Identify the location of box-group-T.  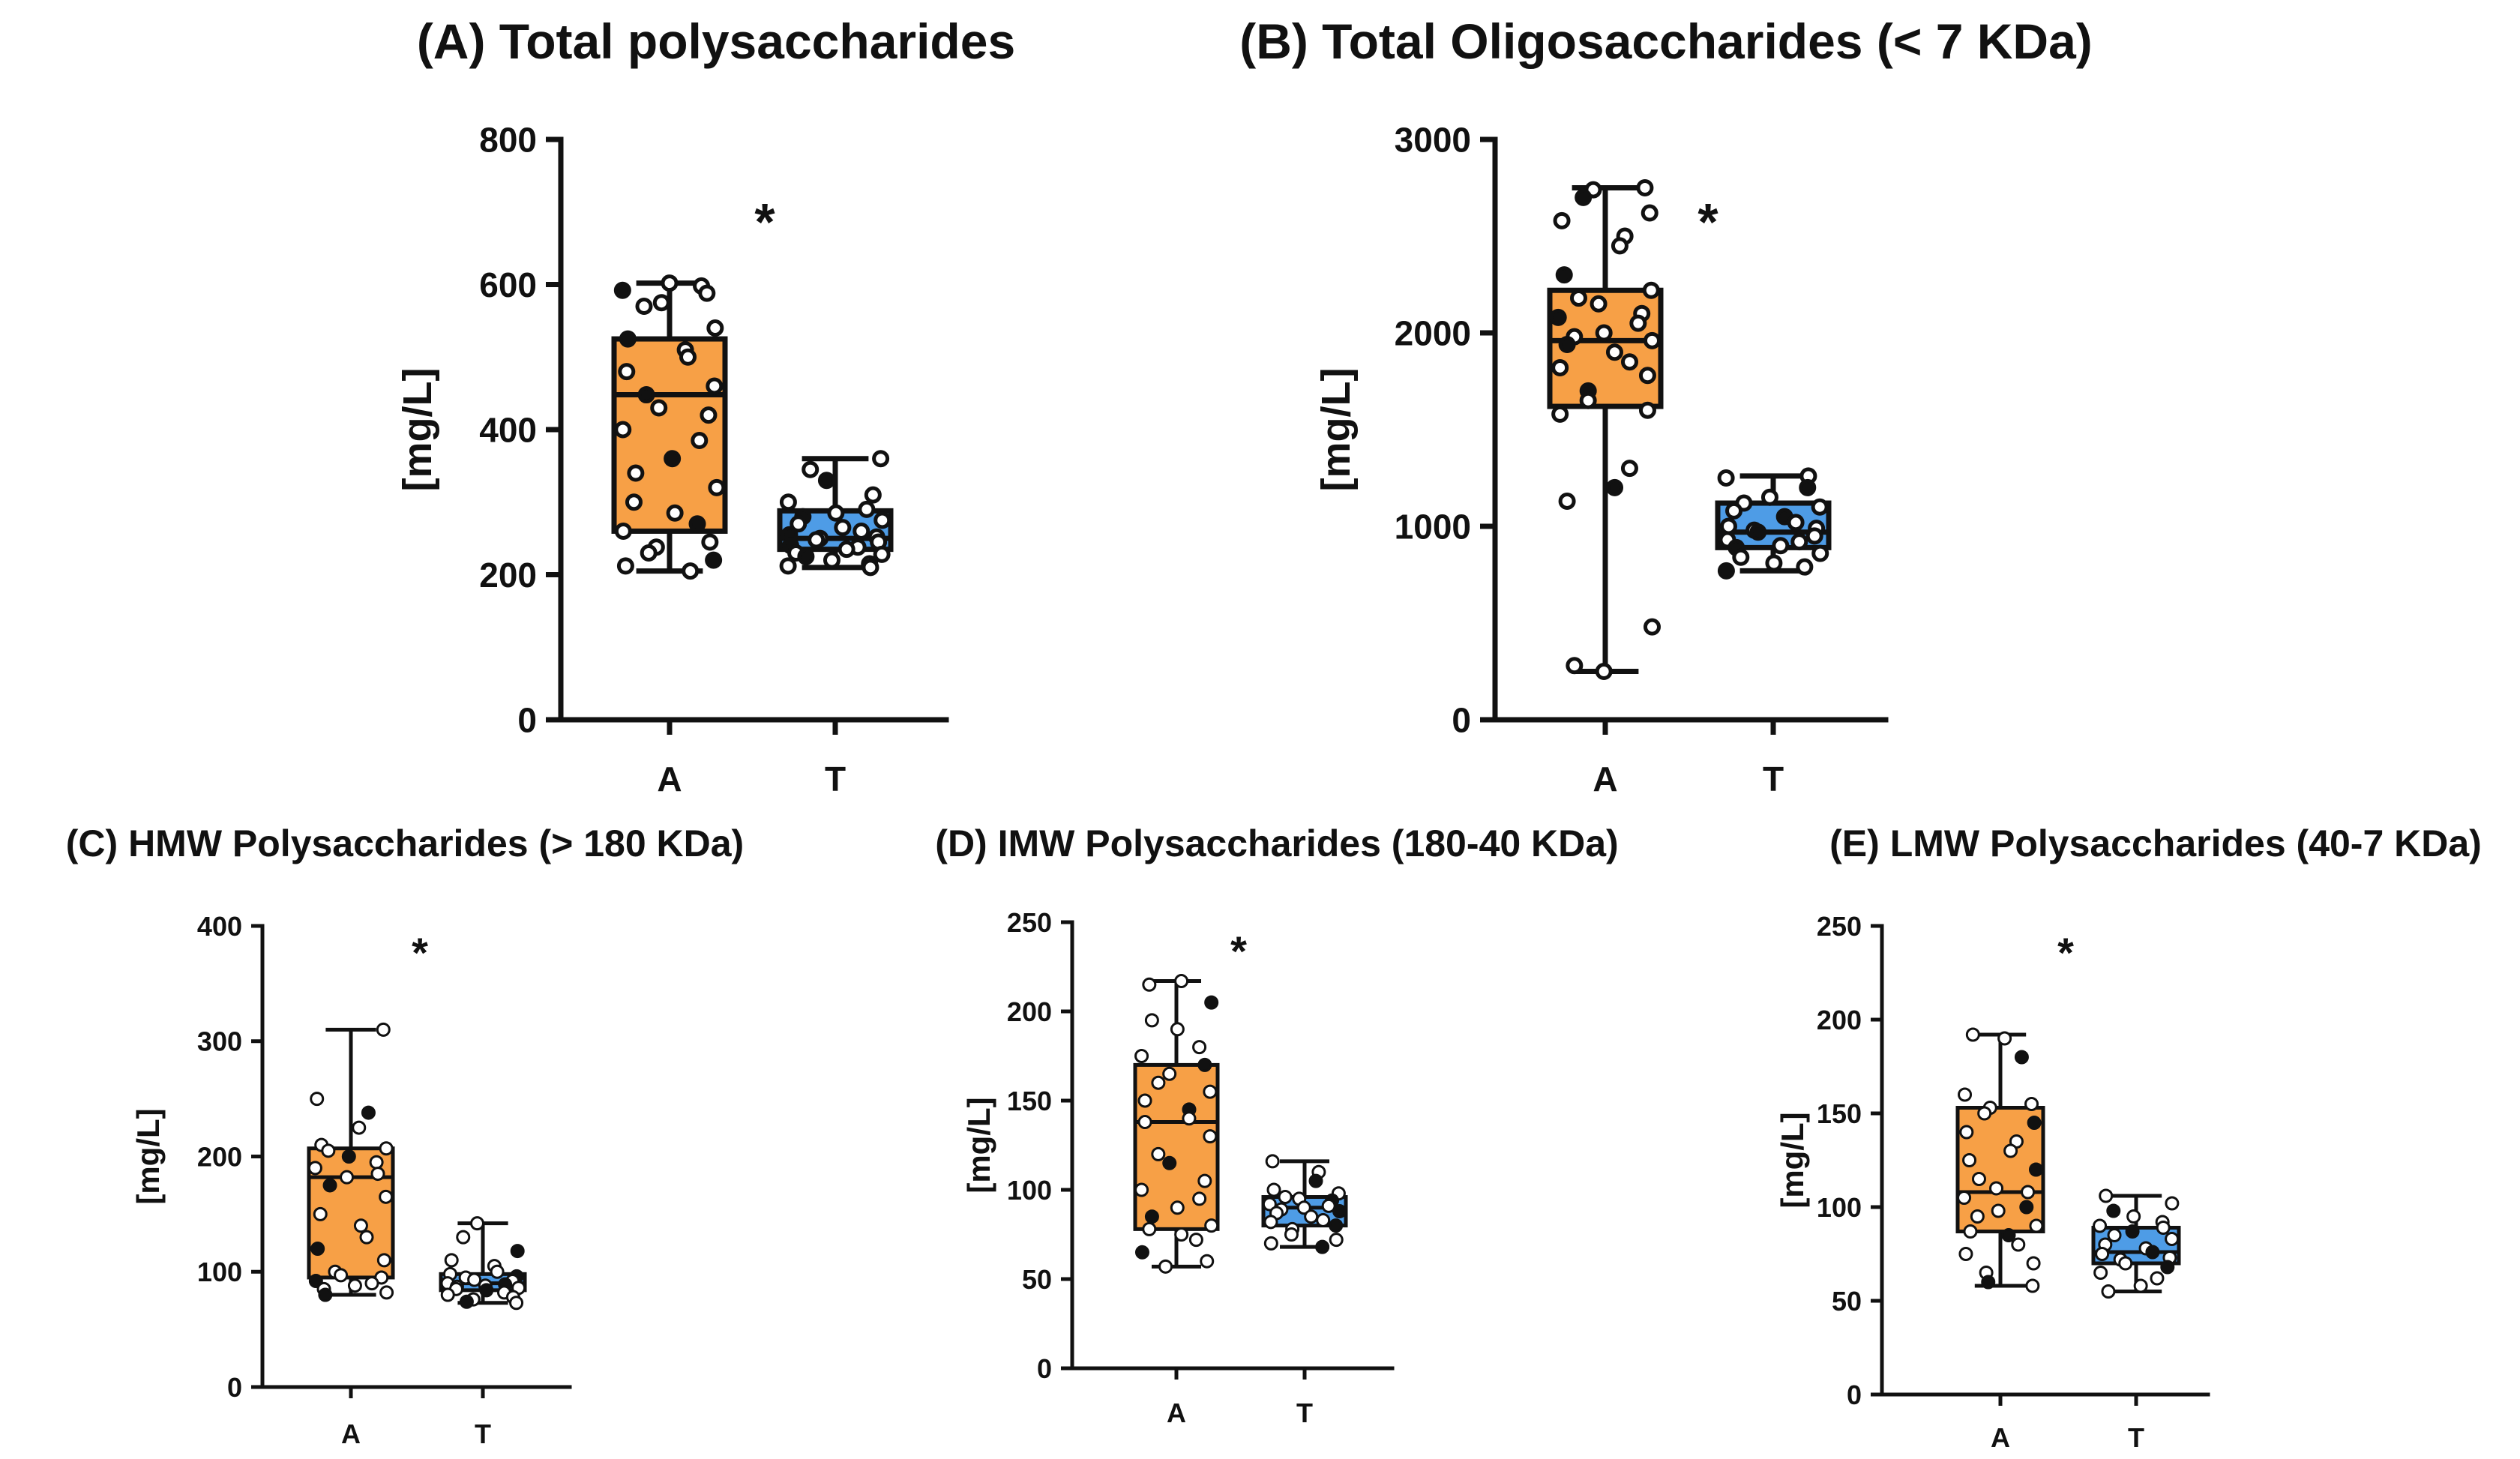
(1304, 1204).